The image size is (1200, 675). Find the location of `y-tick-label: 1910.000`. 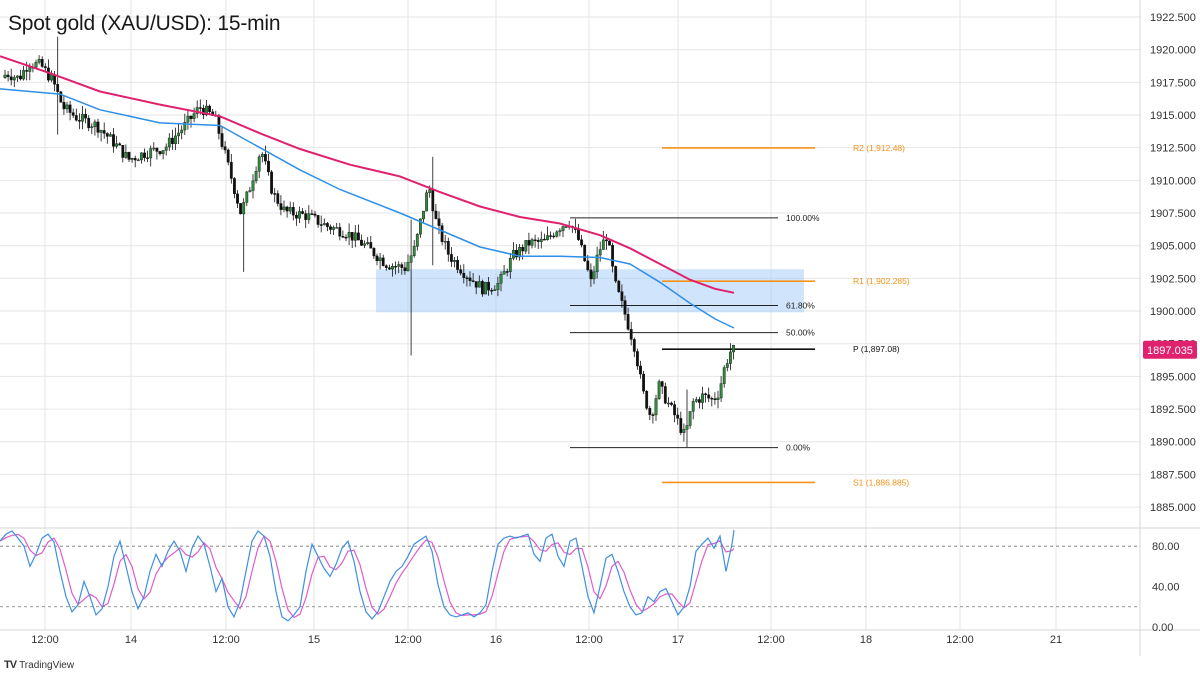

y-tick-label: 1910.000 is located at coordinates (1173, 181).